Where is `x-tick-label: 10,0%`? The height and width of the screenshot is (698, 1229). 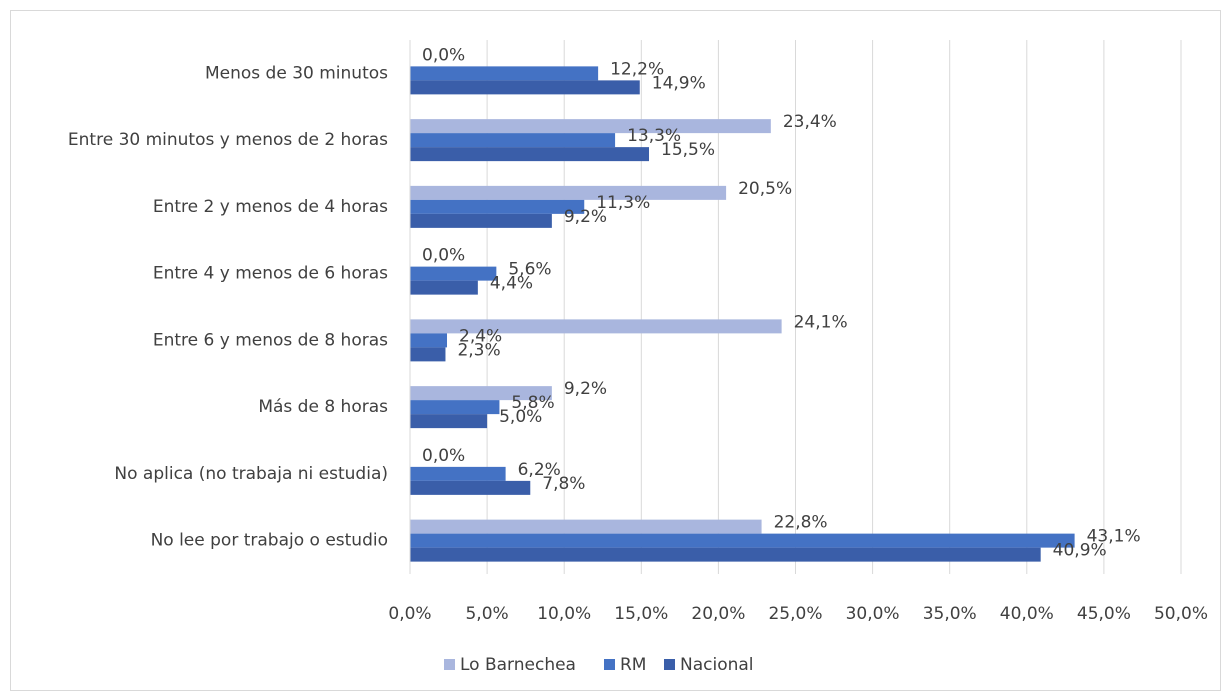
x-tick-label: 10,0% is located at coordinates (564, 614).